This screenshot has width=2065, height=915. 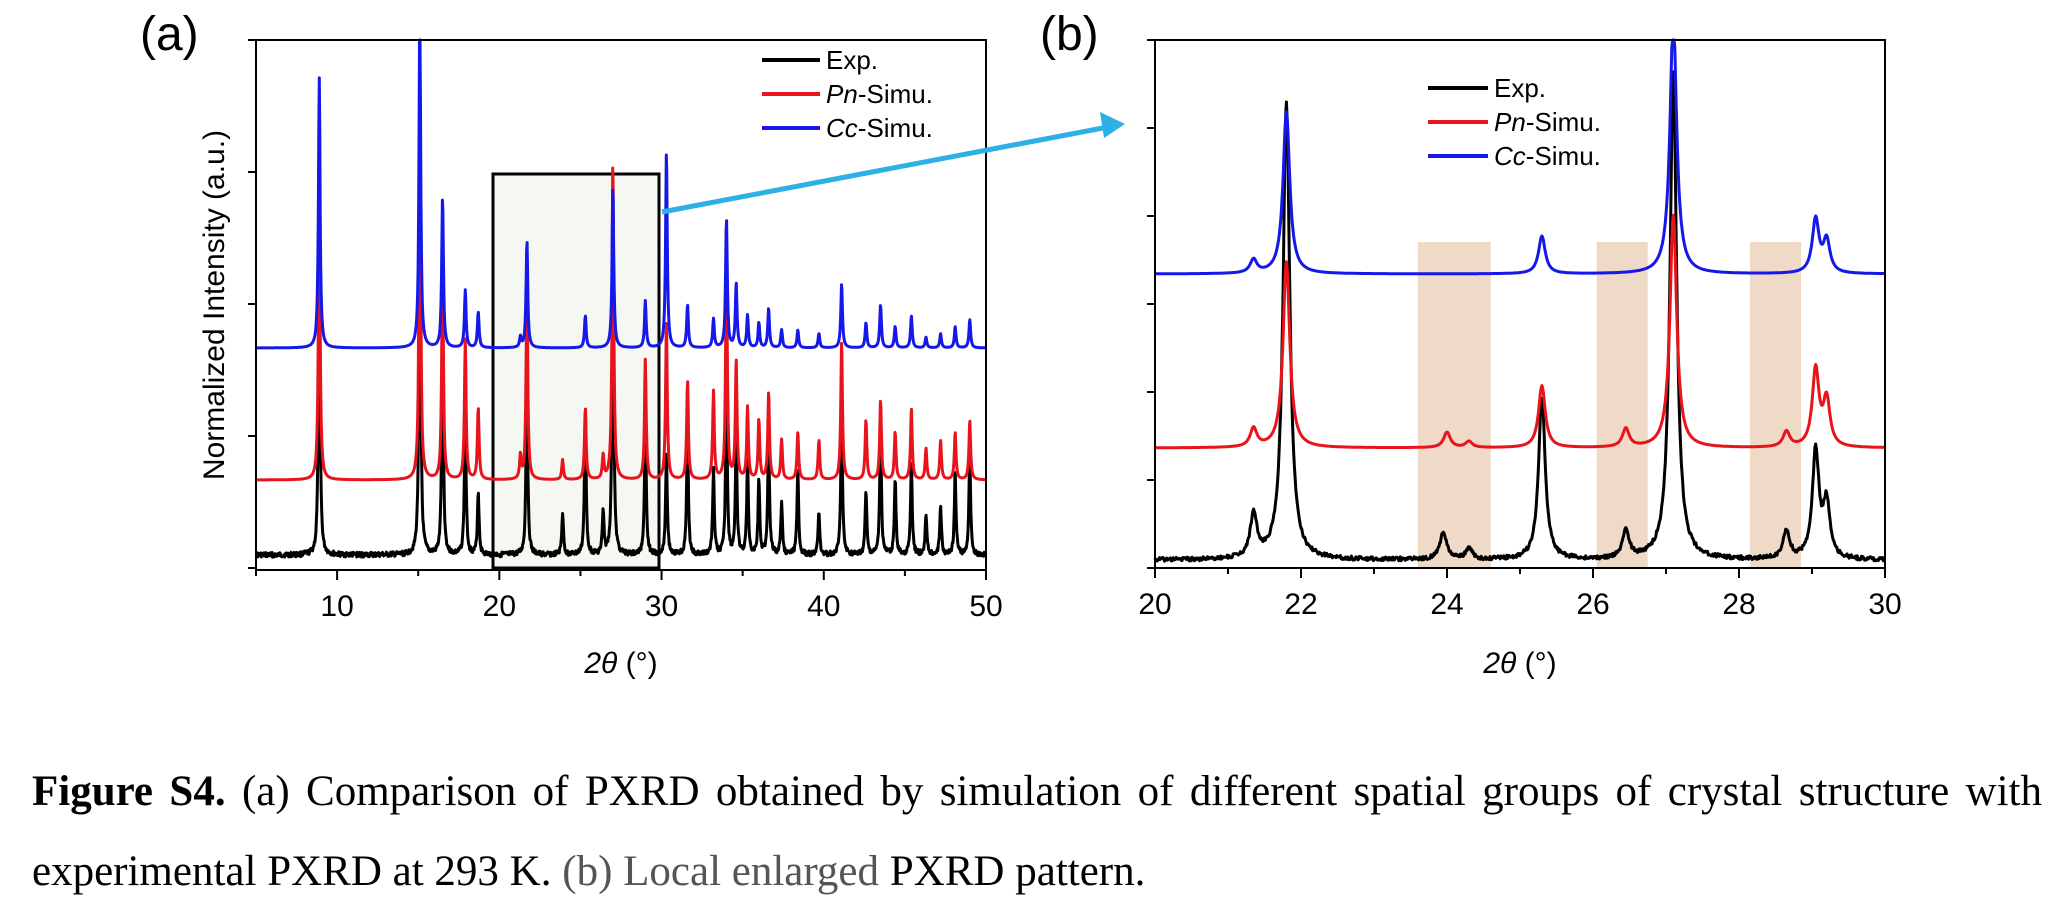 What do you see at coordinates (336, 606) in the screenshot?
I see `x-tick-label-0: 10` at bounding box center [336, 606].